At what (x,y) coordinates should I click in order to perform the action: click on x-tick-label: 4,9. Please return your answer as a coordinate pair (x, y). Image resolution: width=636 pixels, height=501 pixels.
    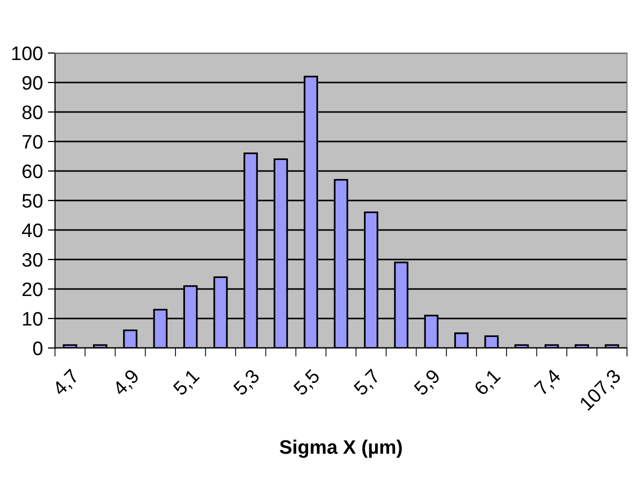
    Looking at the image, I should click on (127, 383).